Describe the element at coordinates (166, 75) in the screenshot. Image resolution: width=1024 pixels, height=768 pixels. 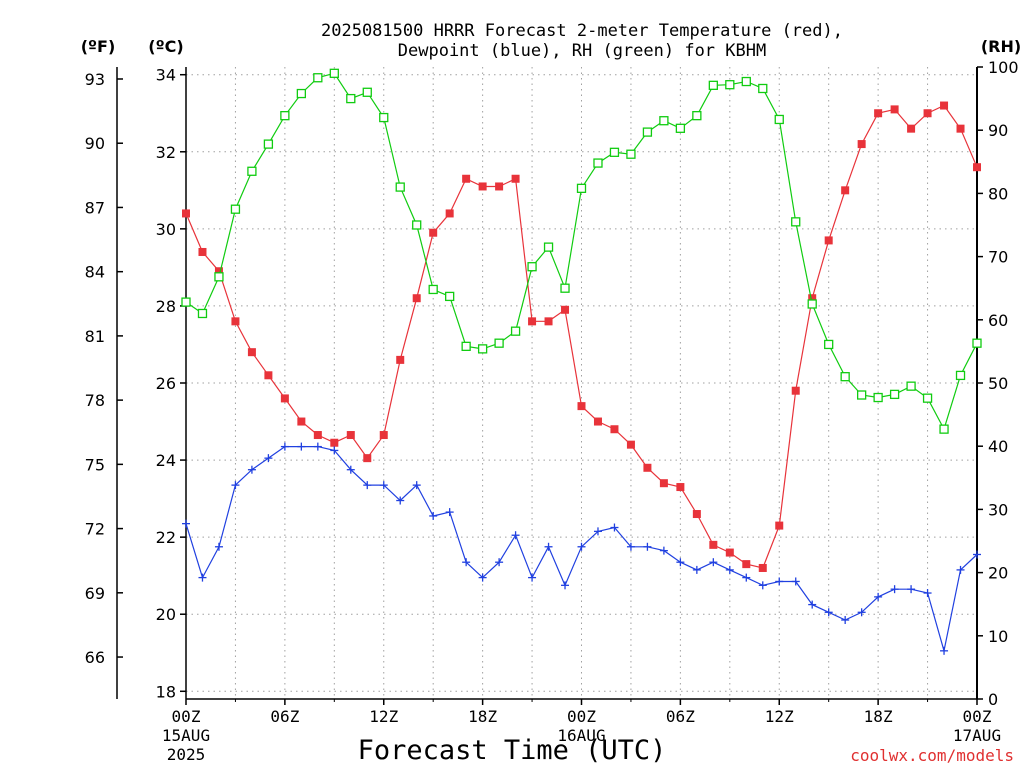
I see `celsius-tick-label: 34` at that location.